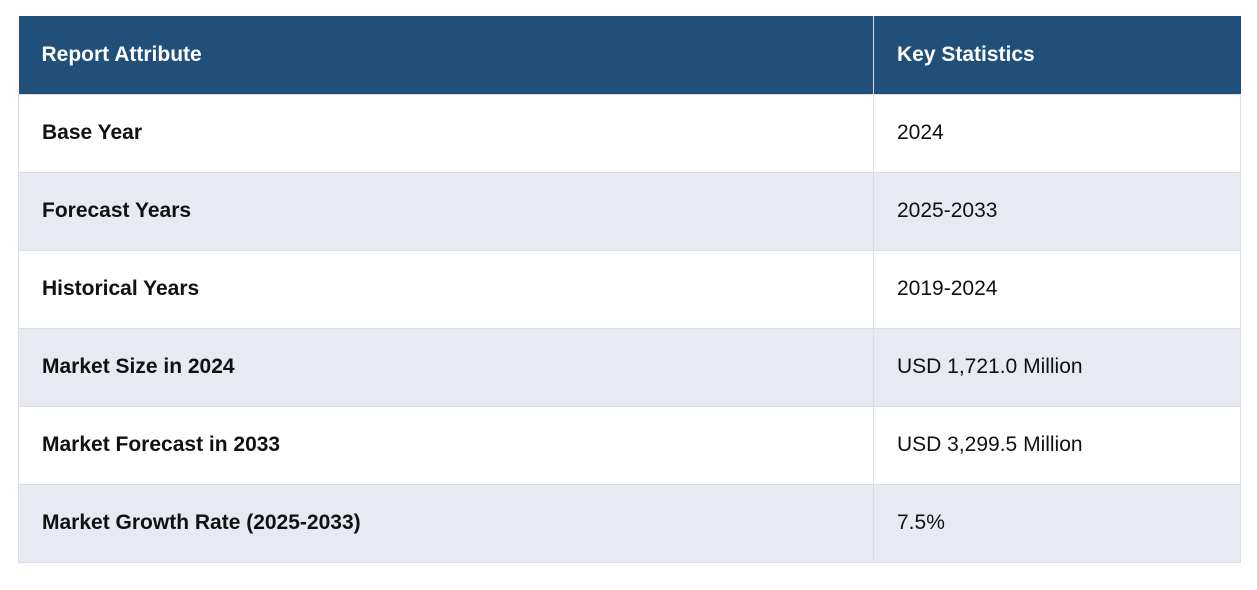  Describe the element at coordinates (446, 133) in the screenshot. I see `row-attribute: Base Year` at that location.